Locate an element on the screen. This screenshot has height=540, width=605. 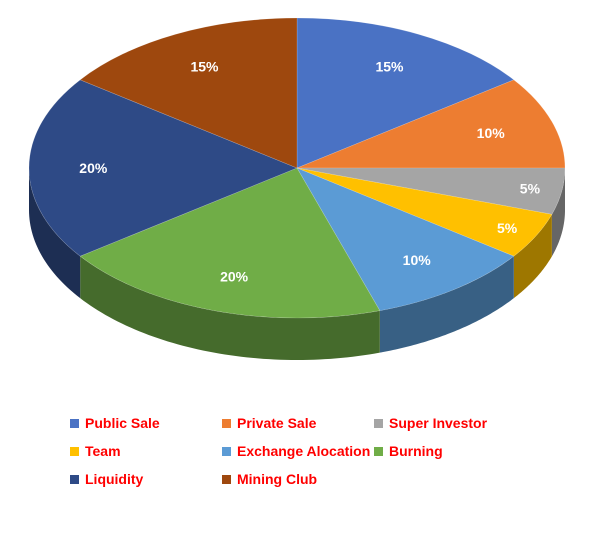
pie-slice-exchange-alocation is located at coordinates (405, 239).